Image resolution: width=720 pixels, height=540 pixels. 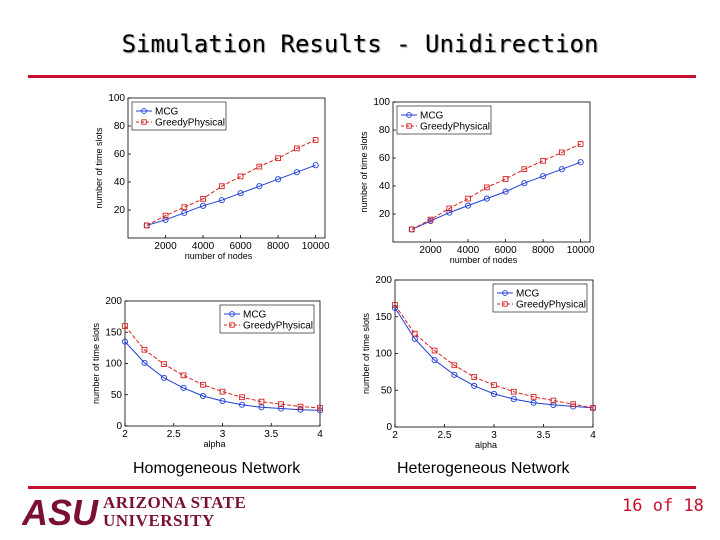 I want to click on y-tick-label: 150, so click(x=383, y=317).